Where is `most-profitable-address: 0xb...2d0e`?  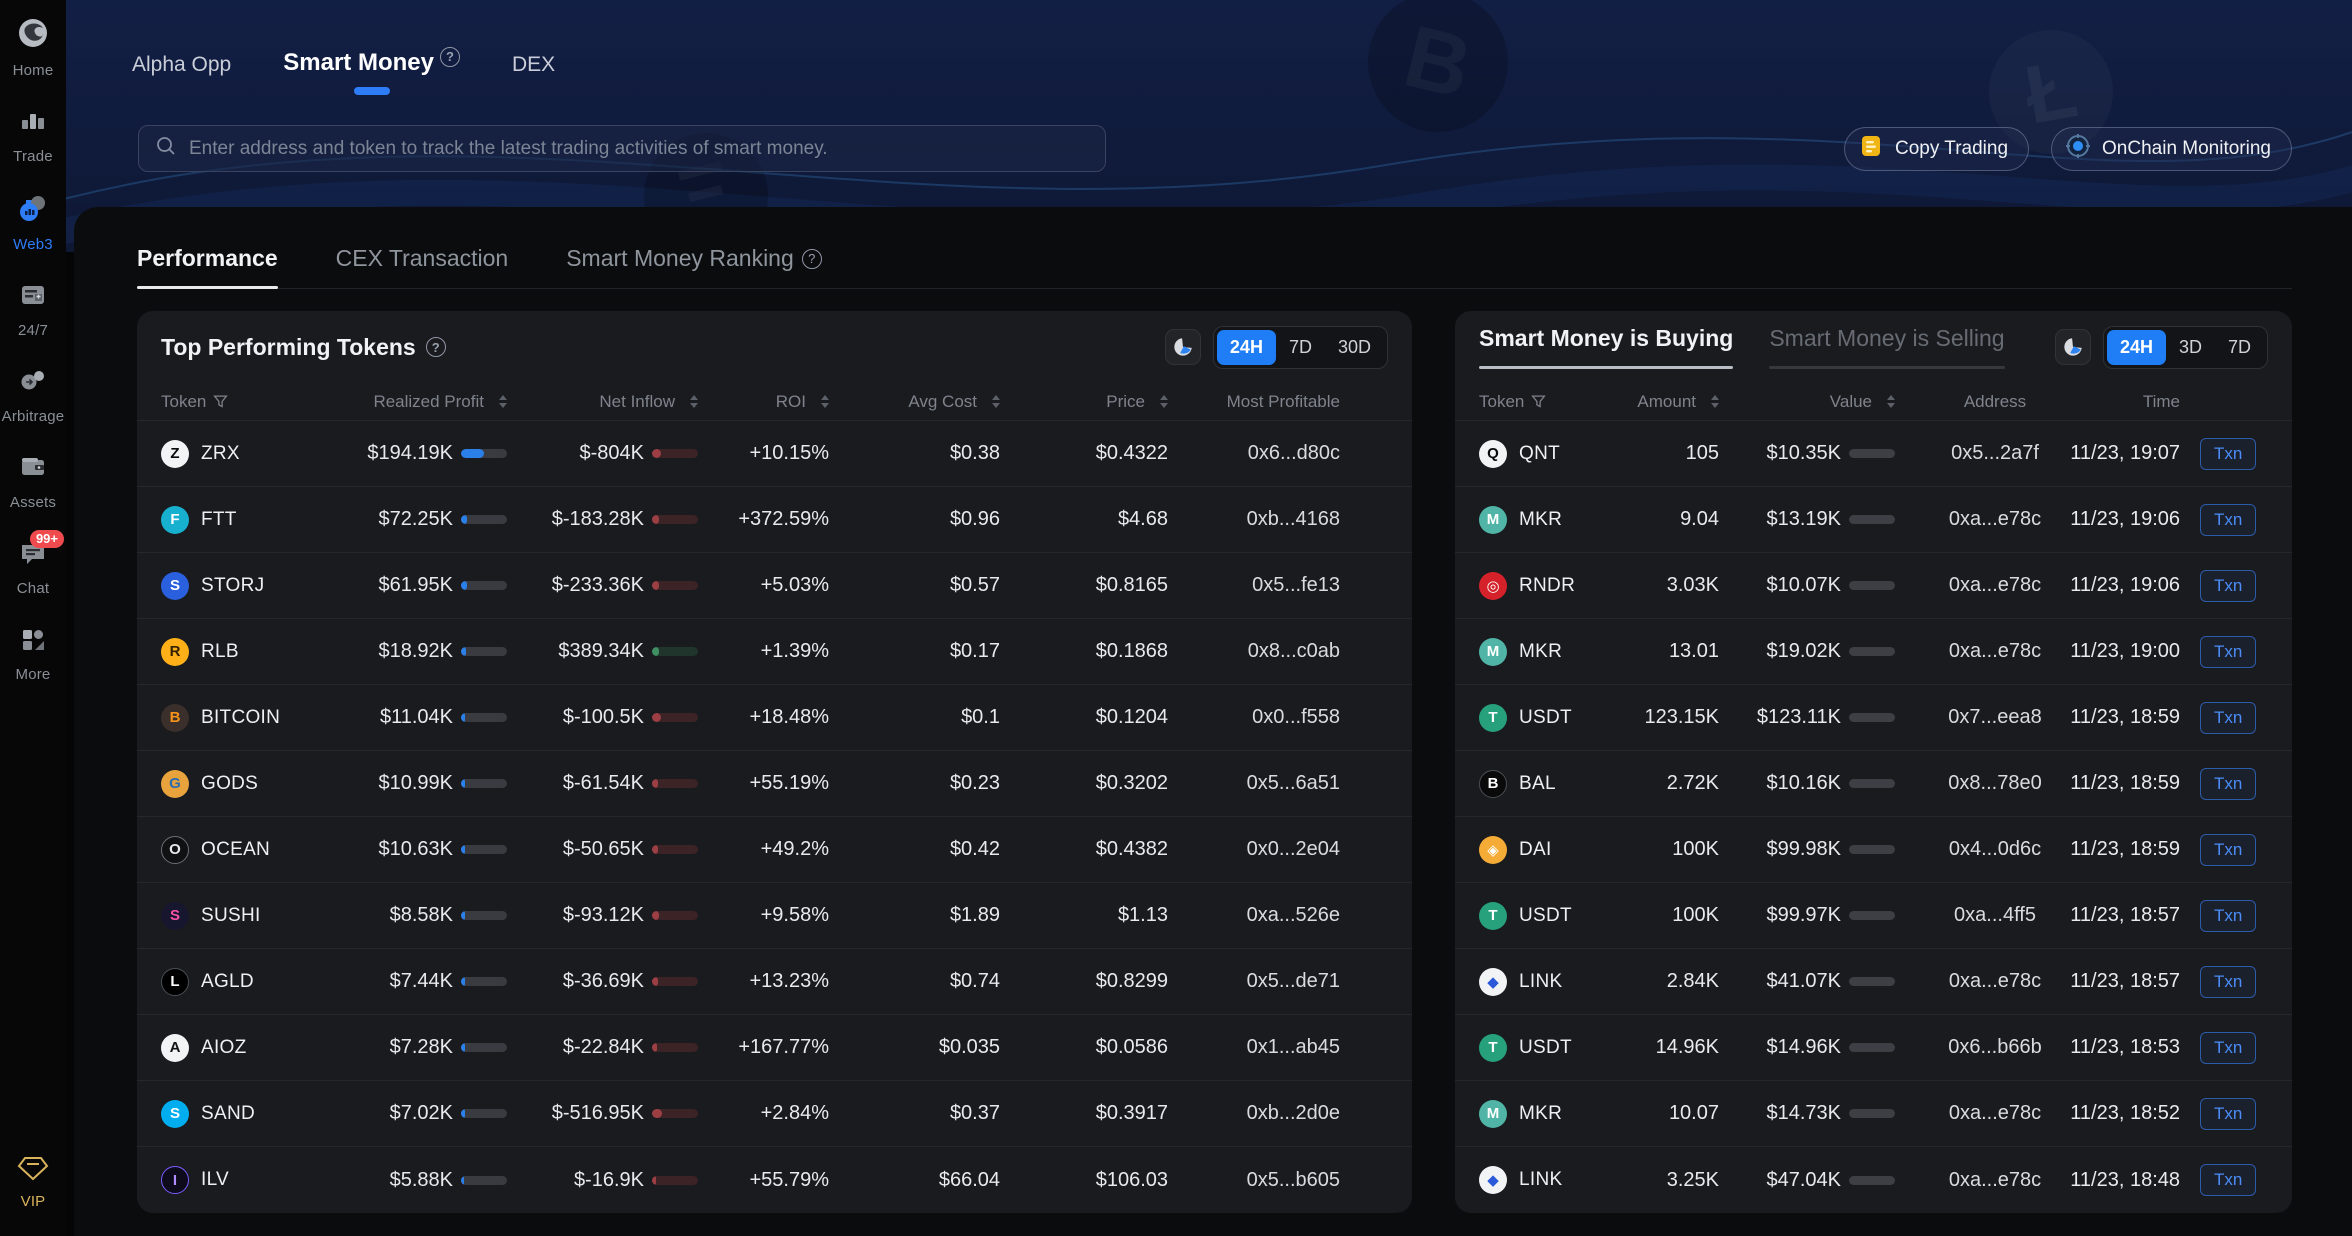
most-profitable-address: 0xb...2d0e is located at coordinates (1293, 1113).